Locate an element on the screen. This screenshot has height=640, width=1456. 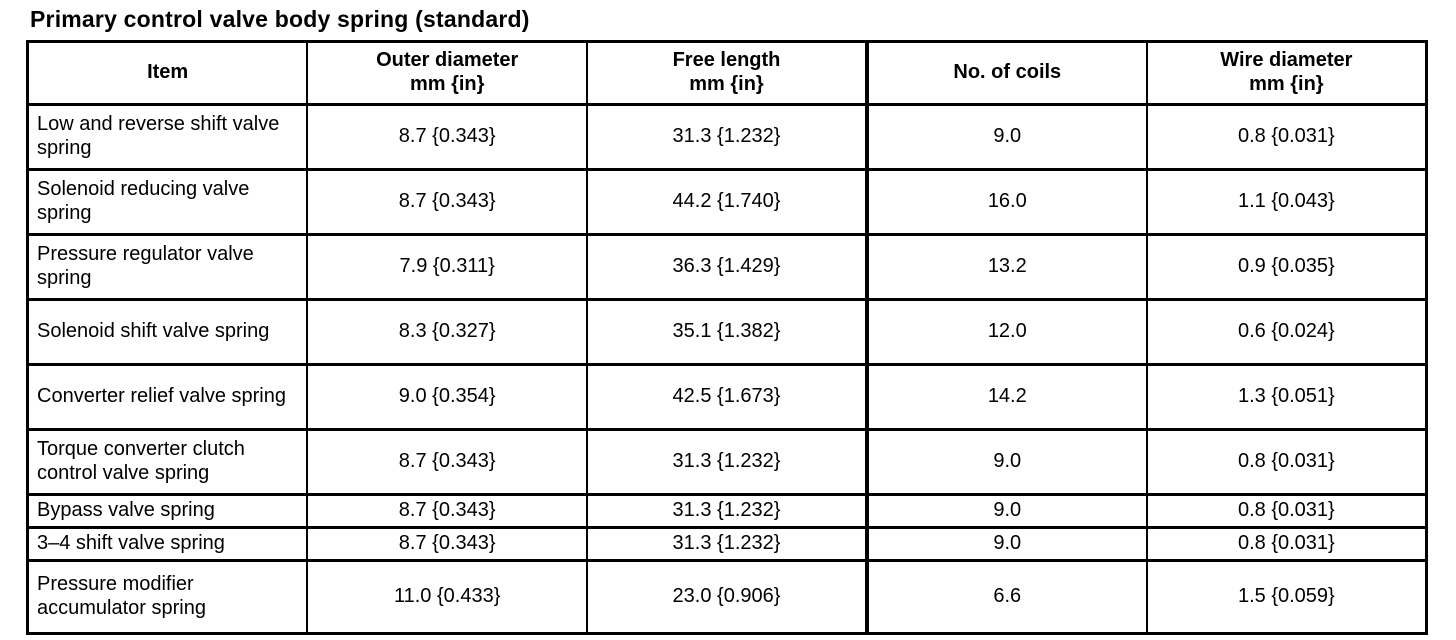
column-label: Wire diameter is located at coordinates (1286, 60).